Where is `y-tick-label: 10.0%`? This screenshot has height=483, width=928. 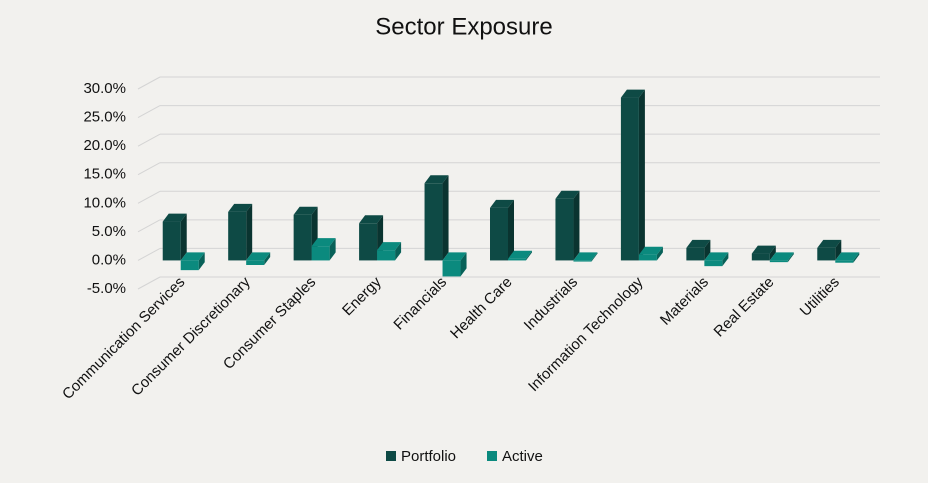 y-tick-label: 10.0% is located at coordinates (104, 202).